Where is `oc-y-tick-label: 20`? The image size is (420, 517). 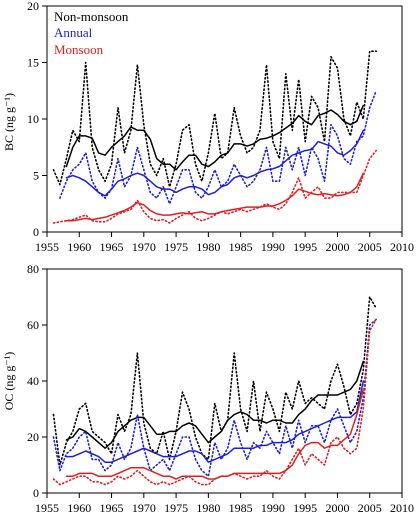
oc-y-tick-label: 20 is located at coordinates (33, 437).